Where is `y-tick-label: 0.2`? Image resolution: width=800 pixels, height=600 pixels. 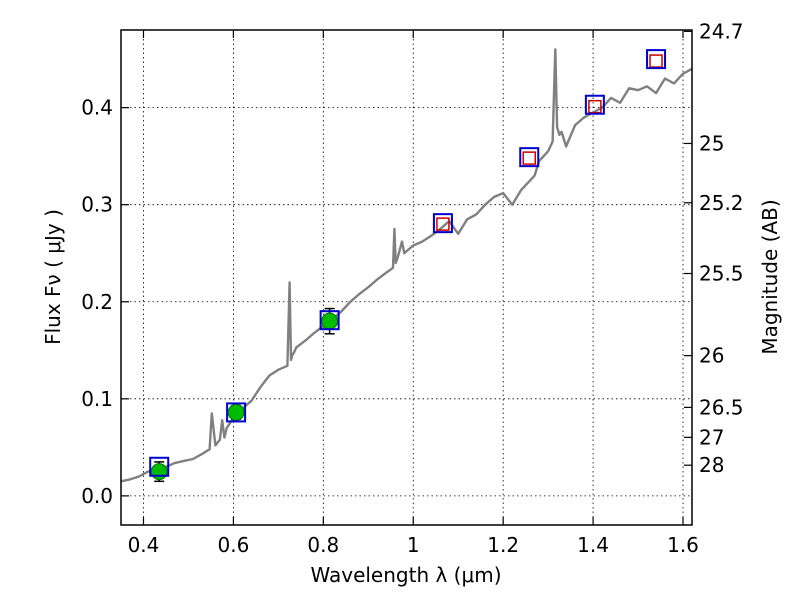
y-tick-label: 0.2 is located at coordinates (97, 302).